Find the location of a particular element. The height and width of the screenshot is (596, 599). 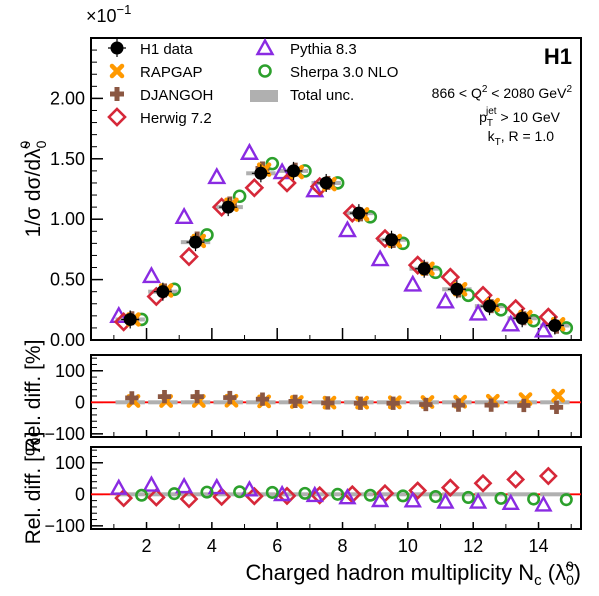

pt-cut-label: pTjet > 10 GeV is located at coordinates (520, 117).